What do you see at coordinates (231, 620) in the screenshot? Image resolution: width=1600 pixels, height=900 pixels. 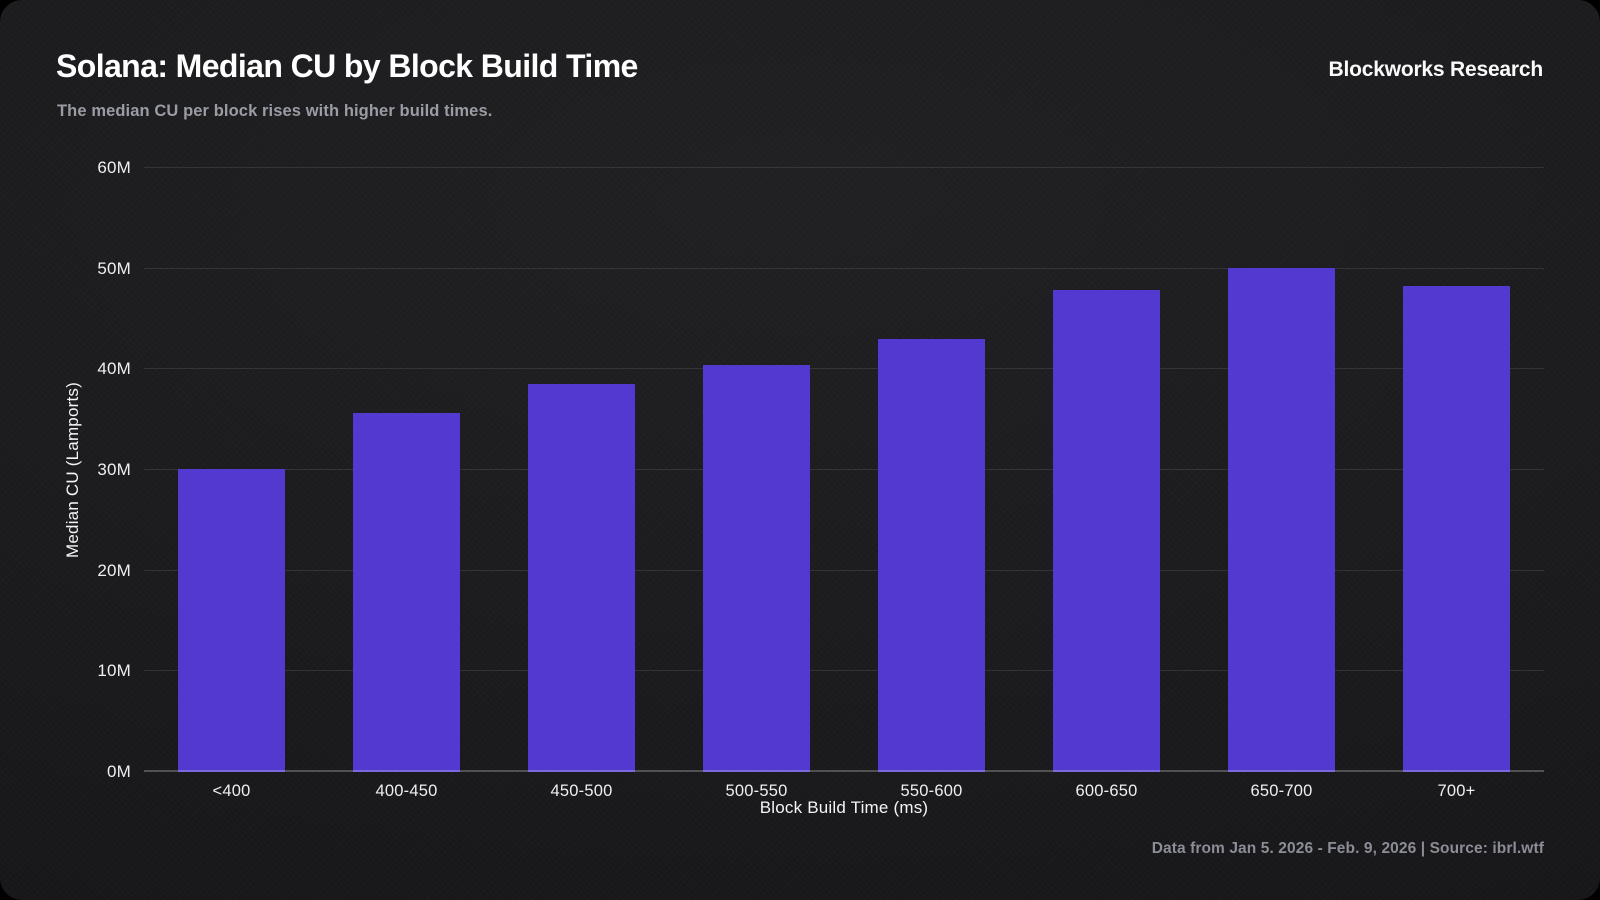 I see `bar-<400` at bounding box center [231, 620].